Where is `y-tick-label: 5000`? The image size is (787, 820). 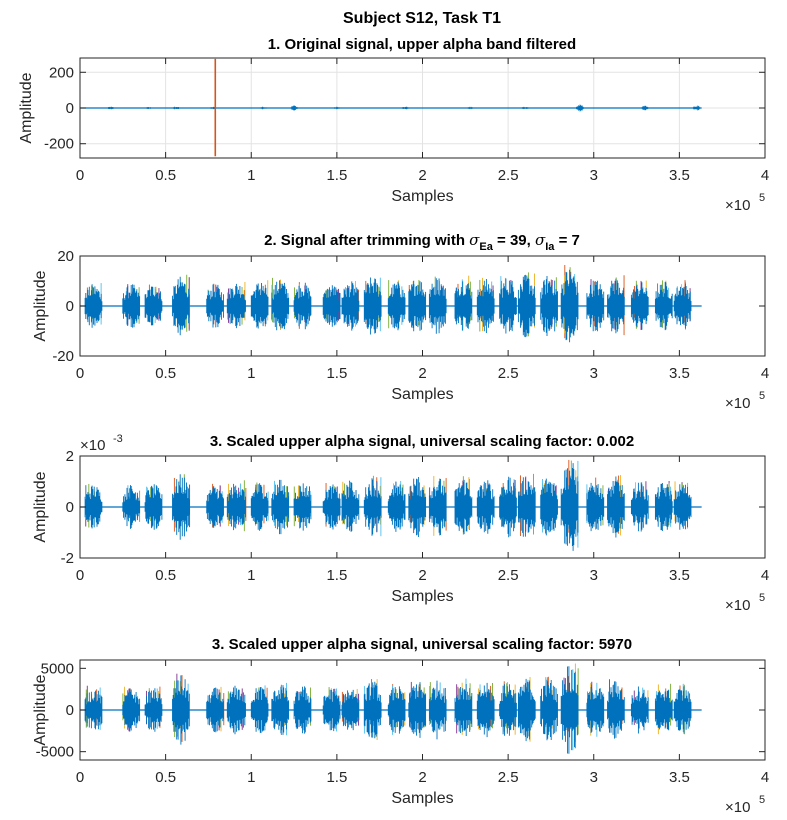 y-tick-label: 5000 is located at coordinates (57, 668).